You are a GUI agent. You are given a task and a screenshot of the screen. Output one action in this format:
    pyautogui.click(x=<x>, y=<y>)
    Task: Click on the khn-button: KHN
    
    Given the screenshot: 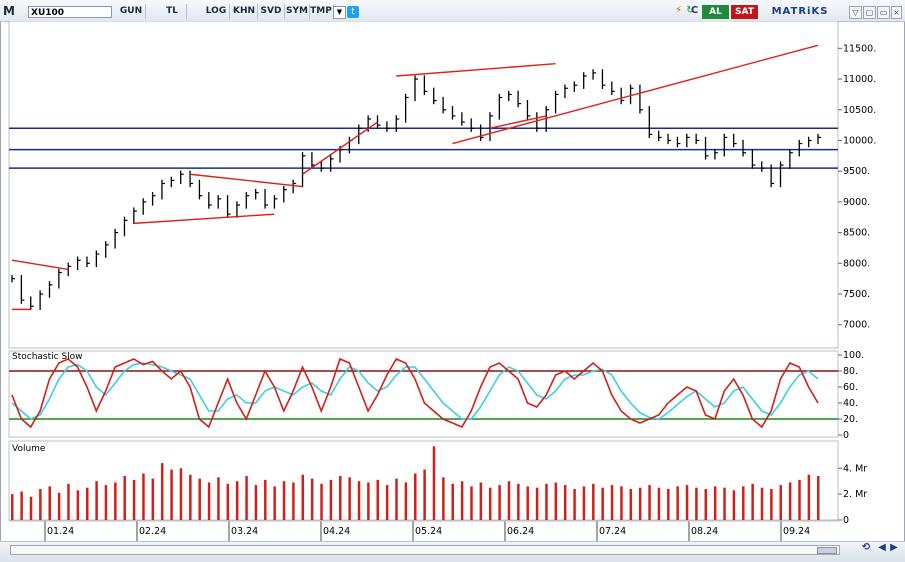 What is the action you would take?
    pyautogui.click(x=244, y=11)
    